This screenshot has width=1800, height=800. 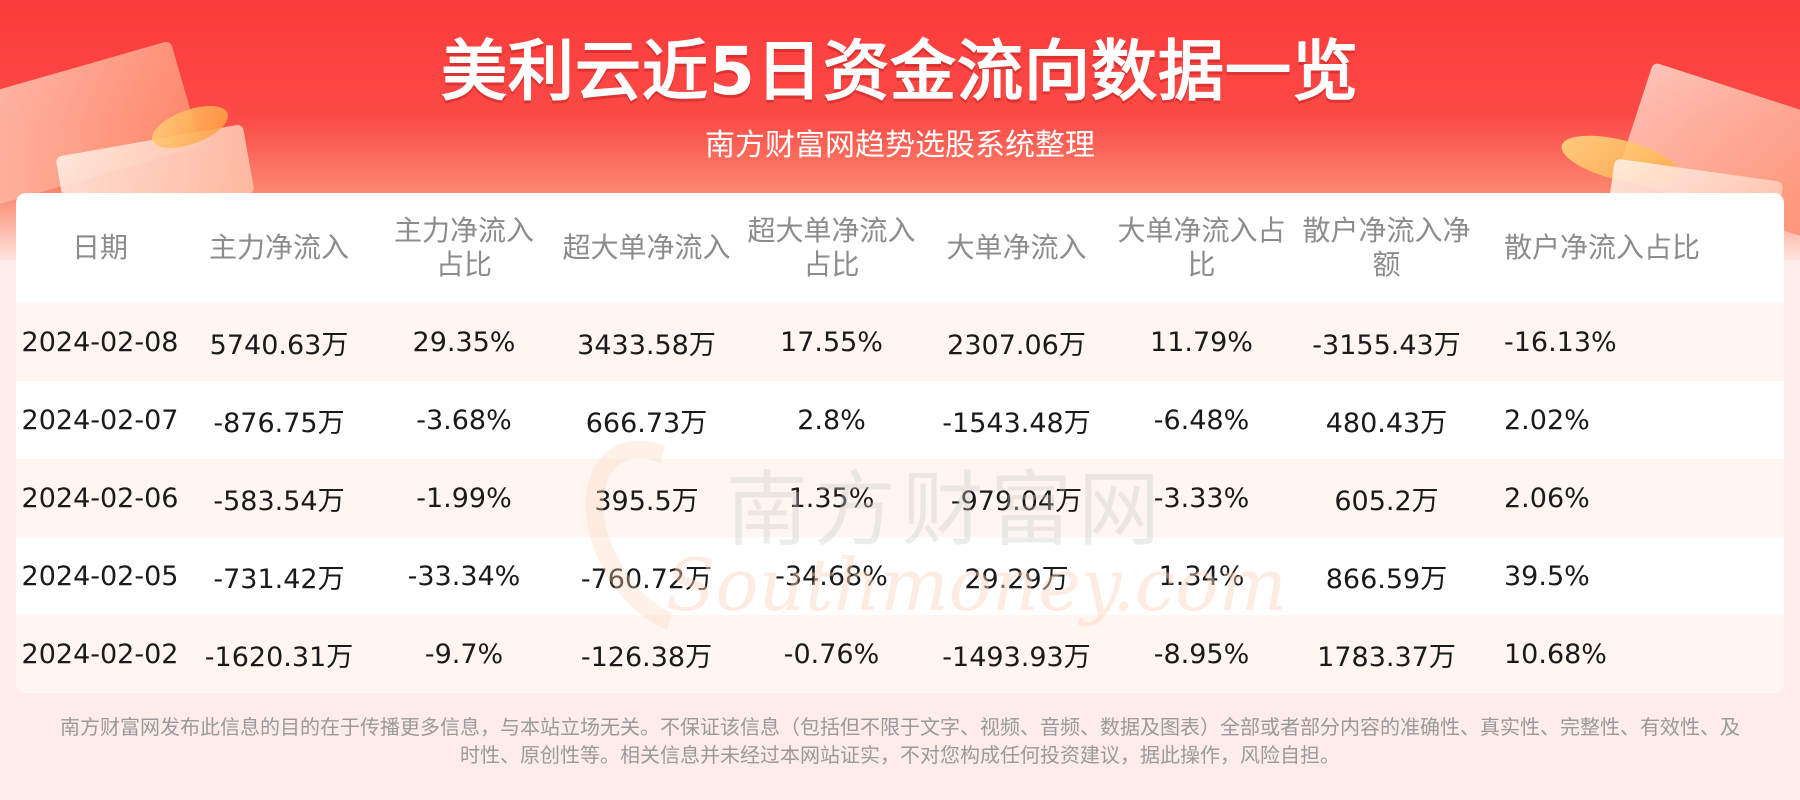 I want to click on page-title: 美利云近5日资金流向数据一览, so click(x=900, y=71).